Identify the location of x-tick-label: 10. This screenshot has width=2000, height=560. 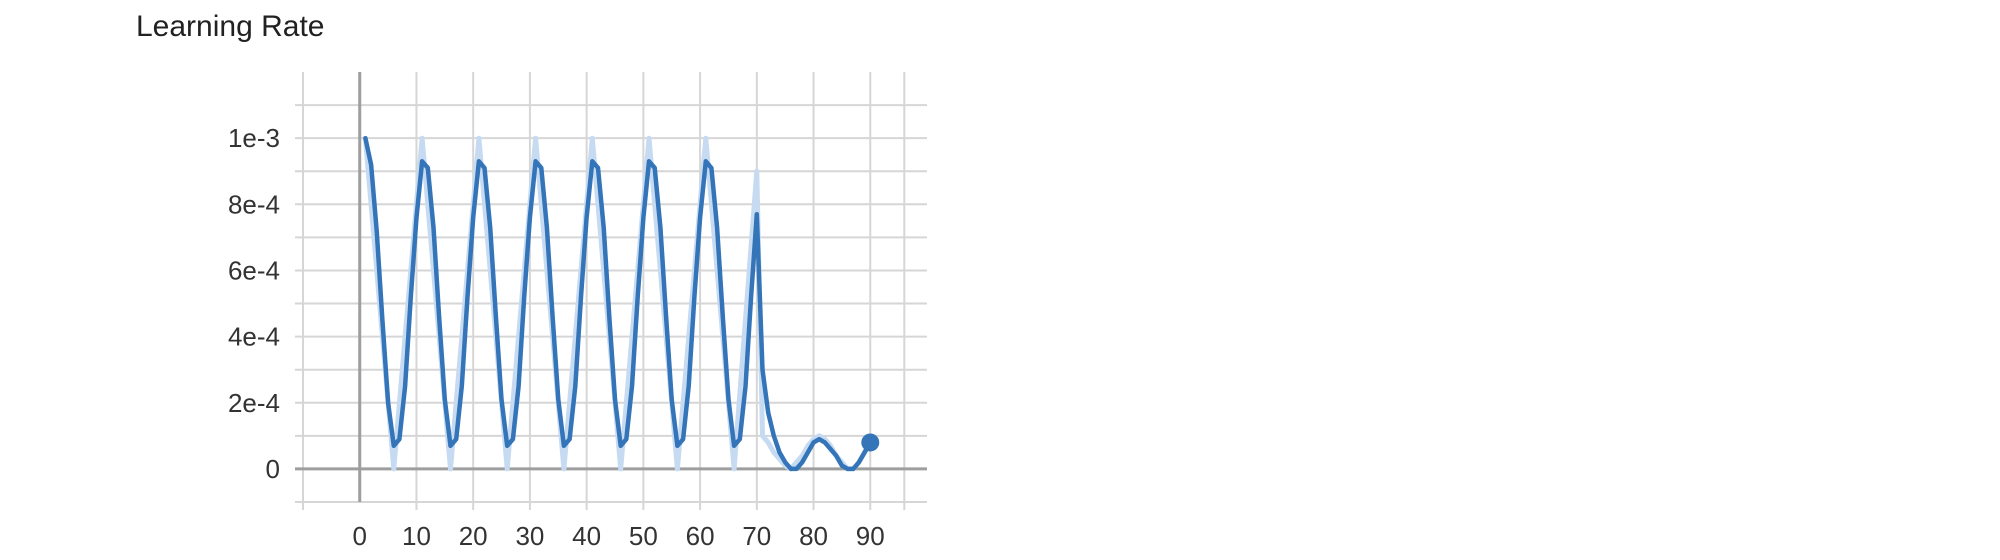
(416, 536).